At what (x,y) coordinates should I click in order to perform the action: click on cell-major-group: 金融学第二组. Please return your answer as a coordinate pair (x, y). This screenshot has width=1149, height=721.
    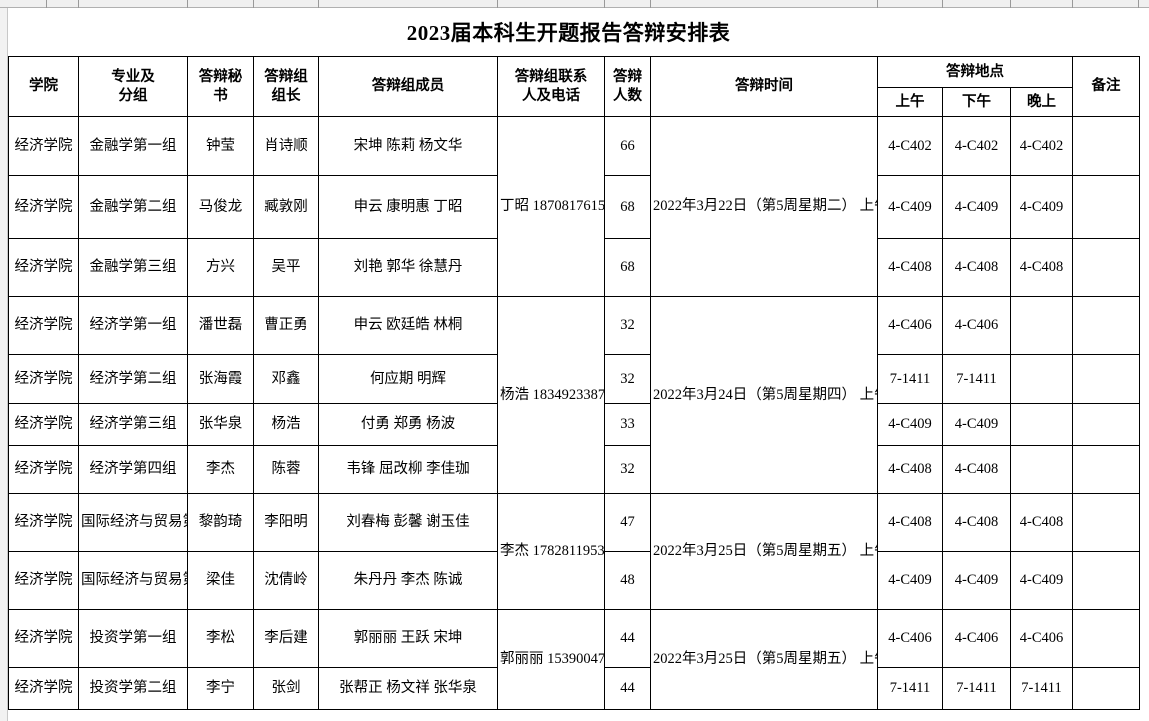
    Looking at the image, I should click on (133, 207).